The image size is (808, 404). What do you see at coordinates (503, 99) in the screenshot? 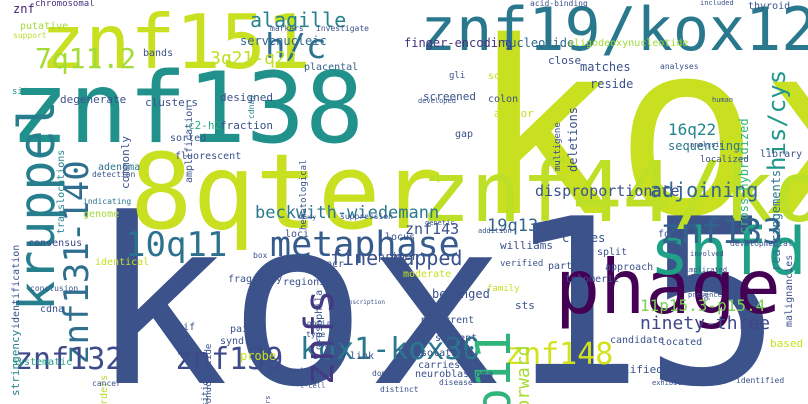
I see `word-colon: colon` at bounding box center [503, 99].